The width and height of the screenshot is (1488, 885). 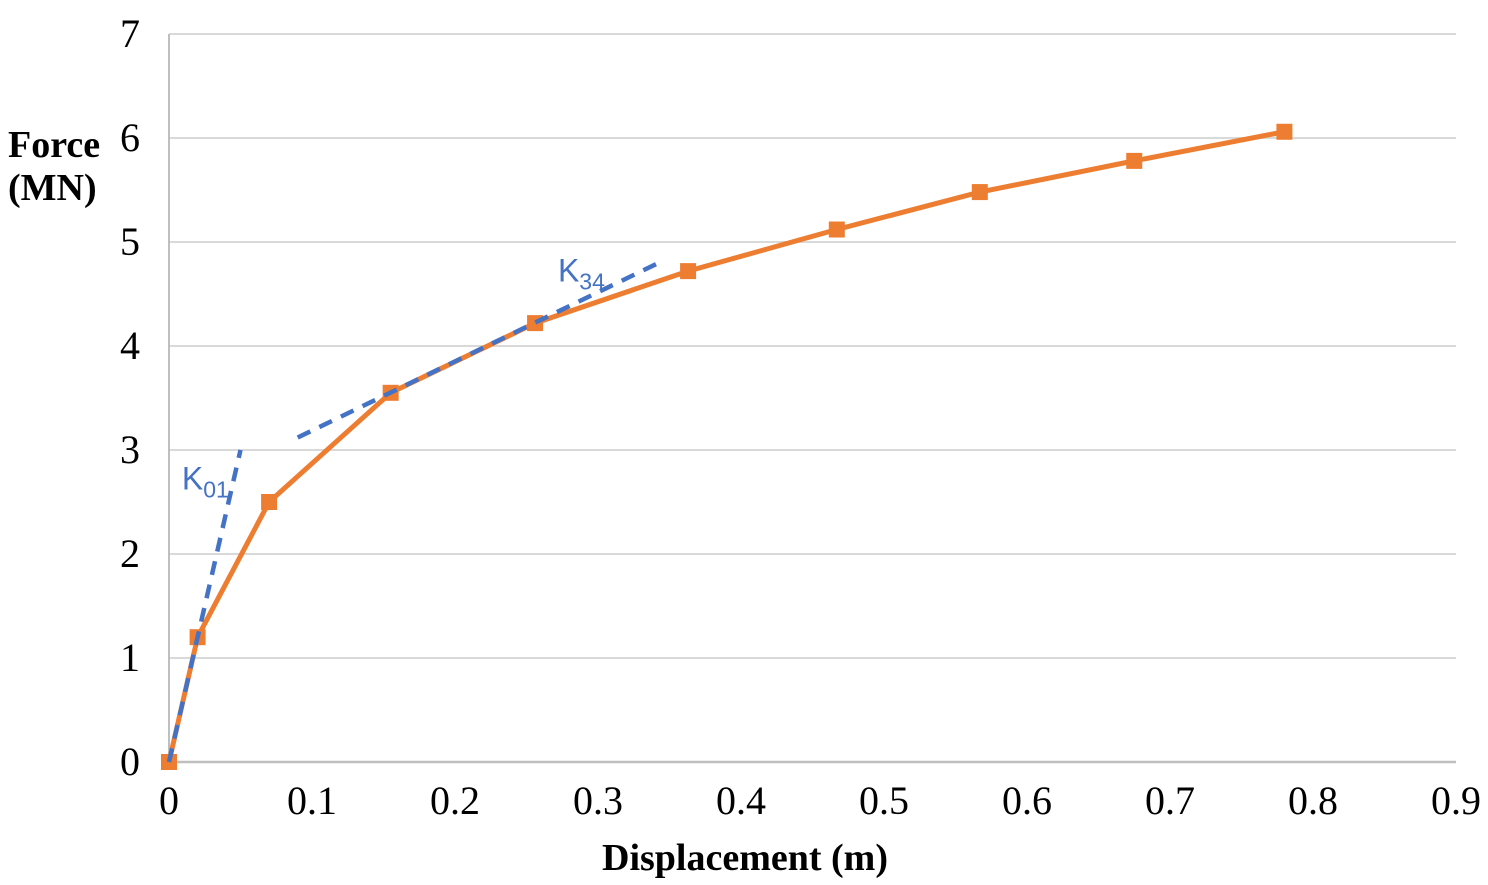 What do you see at coordinates (130, 761) in the screenshot?
I see `y-tick-label: 0` at bounding box center [130, 761].